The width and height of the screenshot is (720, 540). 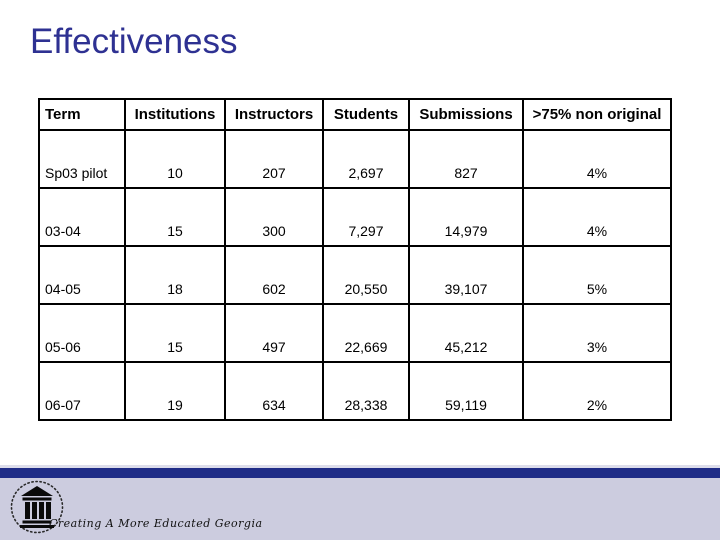 What do you see at coordinates (274, 391) in the screenshot?
I see `cell-instructors: 634` at bounding box center [274, 391].